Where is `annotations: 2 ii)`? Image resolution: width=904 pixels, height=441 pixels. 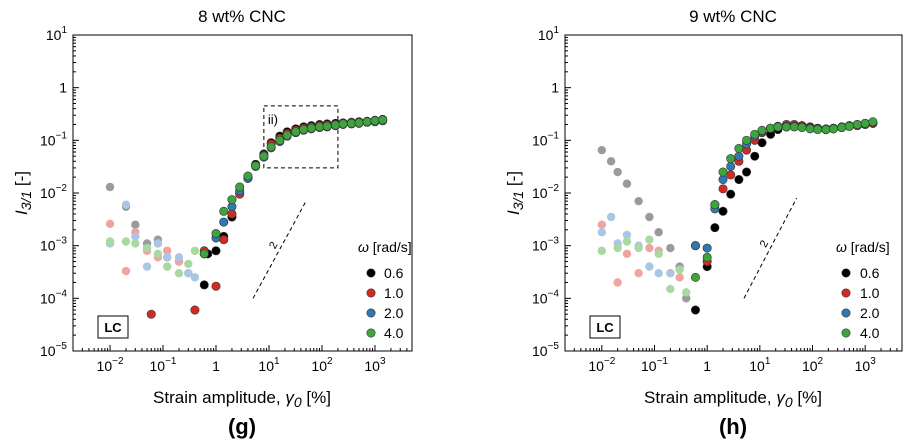
annotations: 2 ii) is located at coordinates (295, 202).